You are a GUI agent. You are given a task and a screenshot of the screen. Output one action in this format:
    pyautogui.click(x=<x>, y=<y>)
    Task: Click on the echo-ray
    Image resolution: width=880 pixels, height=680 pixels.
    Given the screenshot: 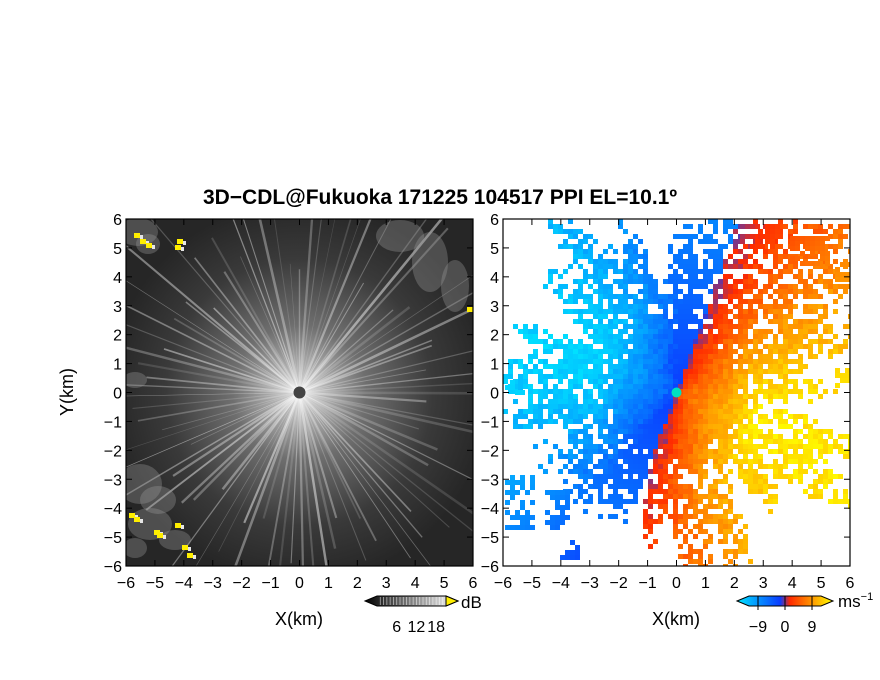 What is the action you would take?
    pyautogui.click(x=373, y=310)
    